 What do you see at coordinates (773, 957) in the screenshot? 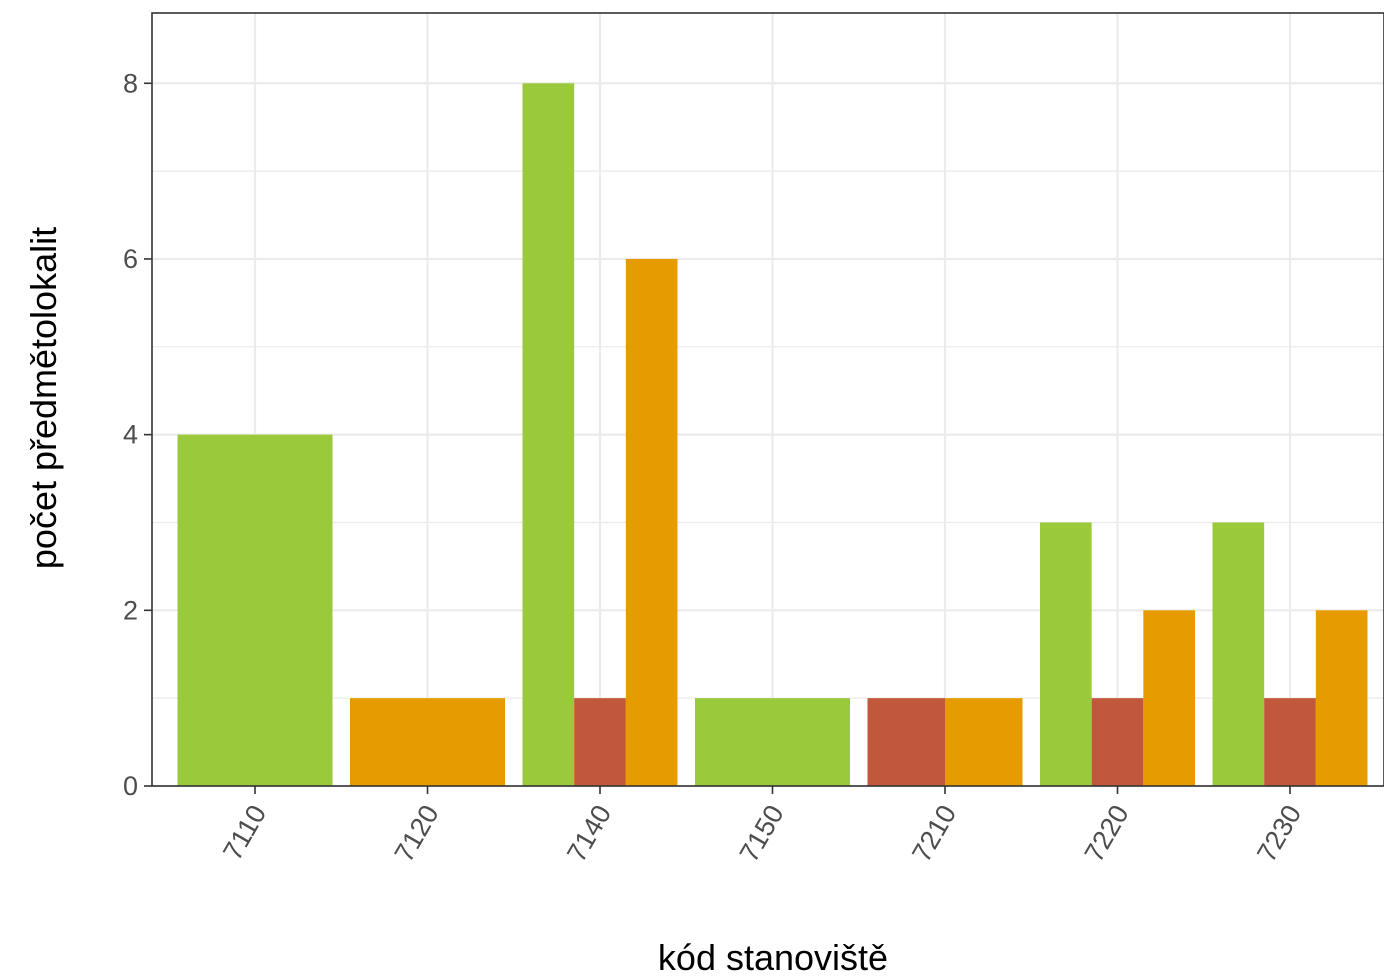
I see `x-axis-title: kód stanoviště` at bounding box center [773, 957].